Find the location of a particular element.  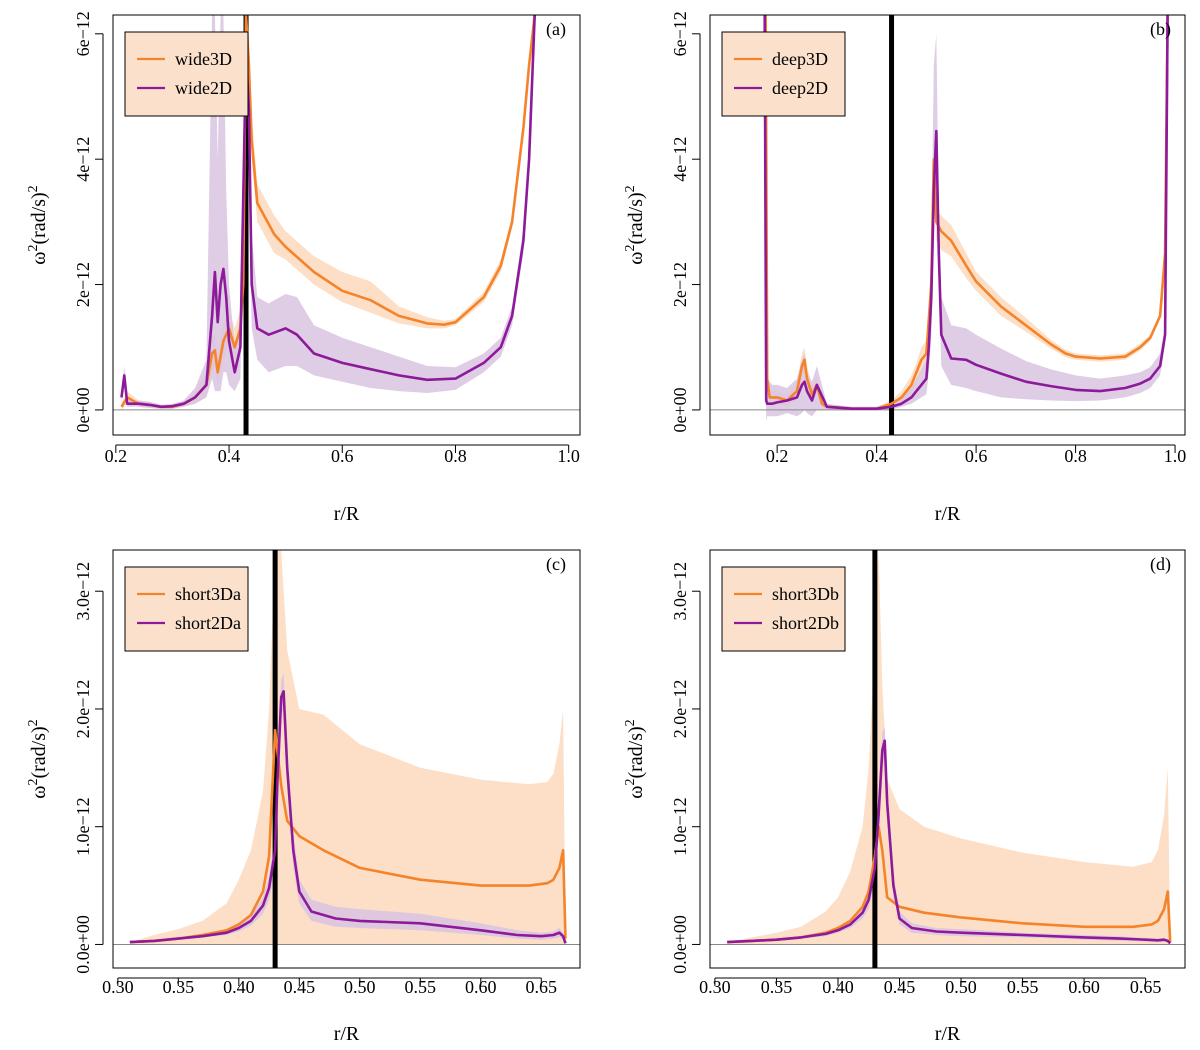

legend: deep3D deep2D is located at coordinates (783, 74).